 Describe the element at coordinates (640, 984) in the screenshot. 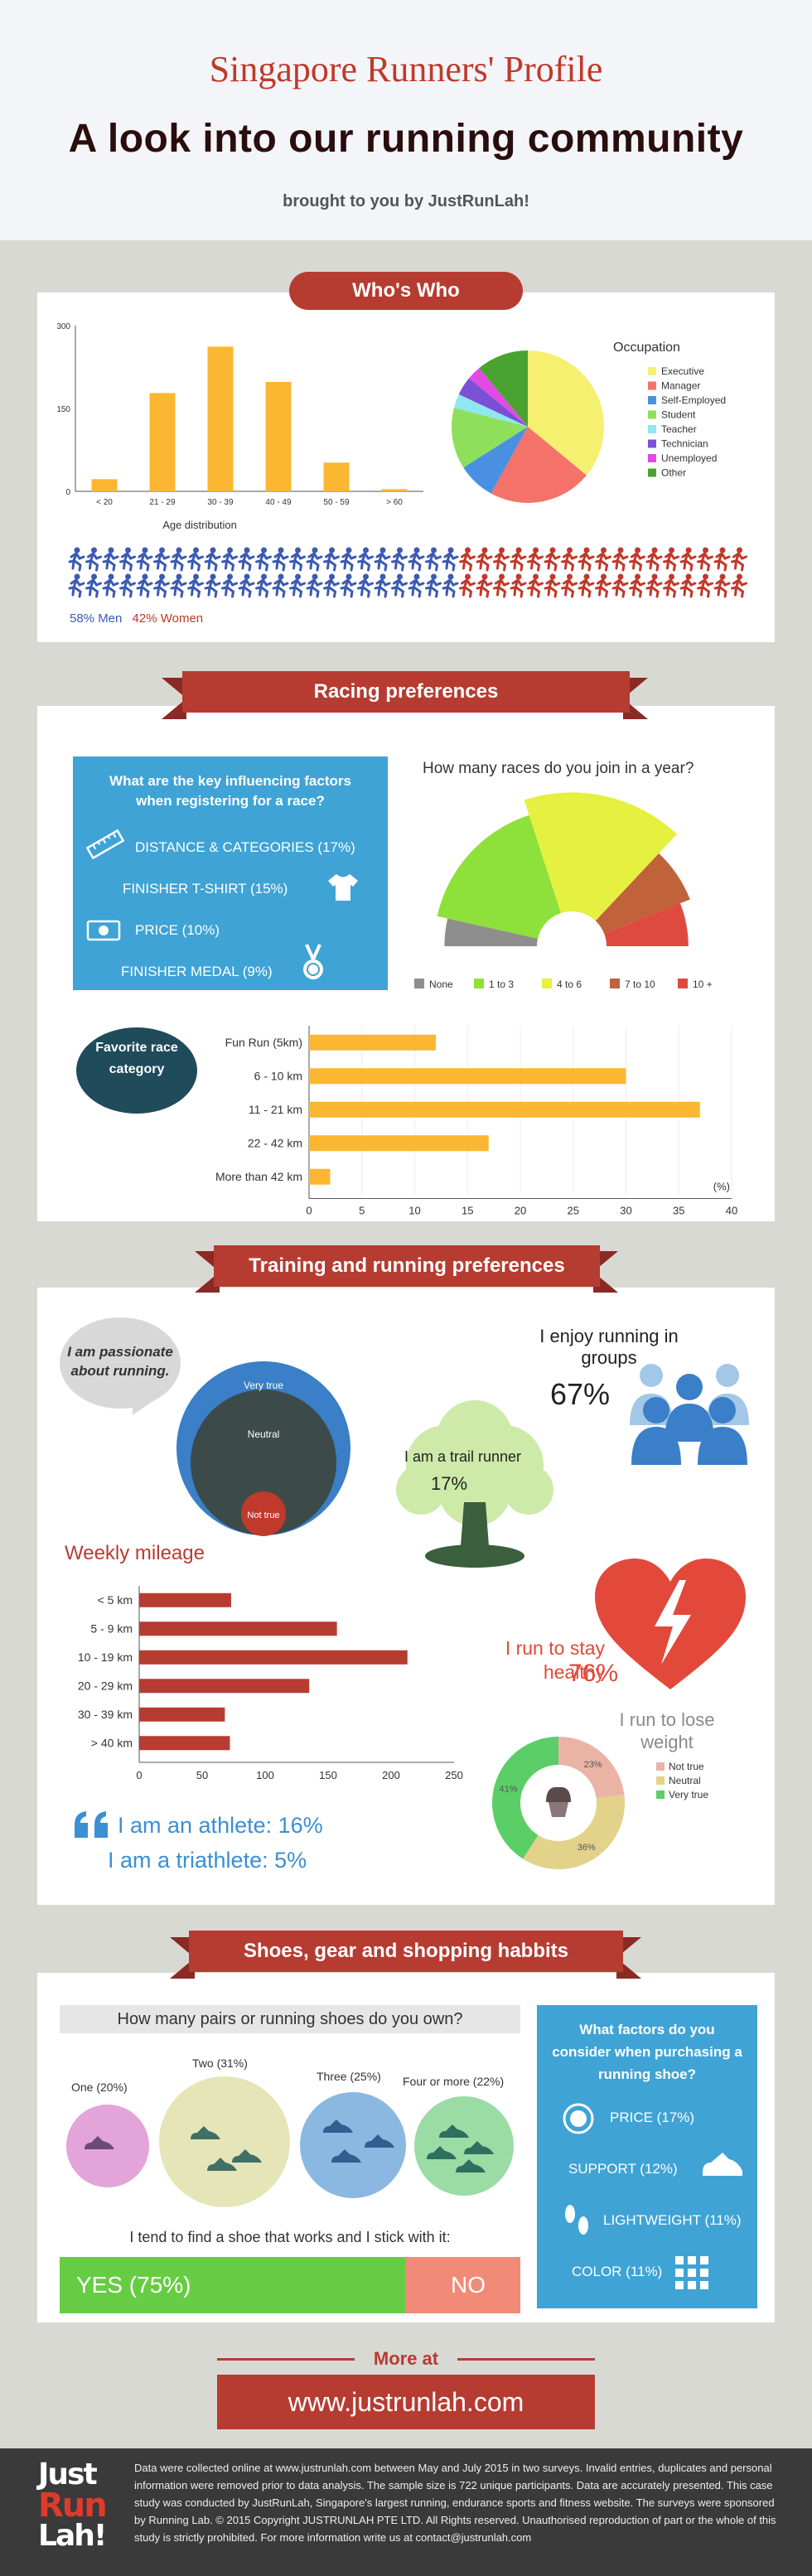

I see `legend-label: 7 to 10` at that location.